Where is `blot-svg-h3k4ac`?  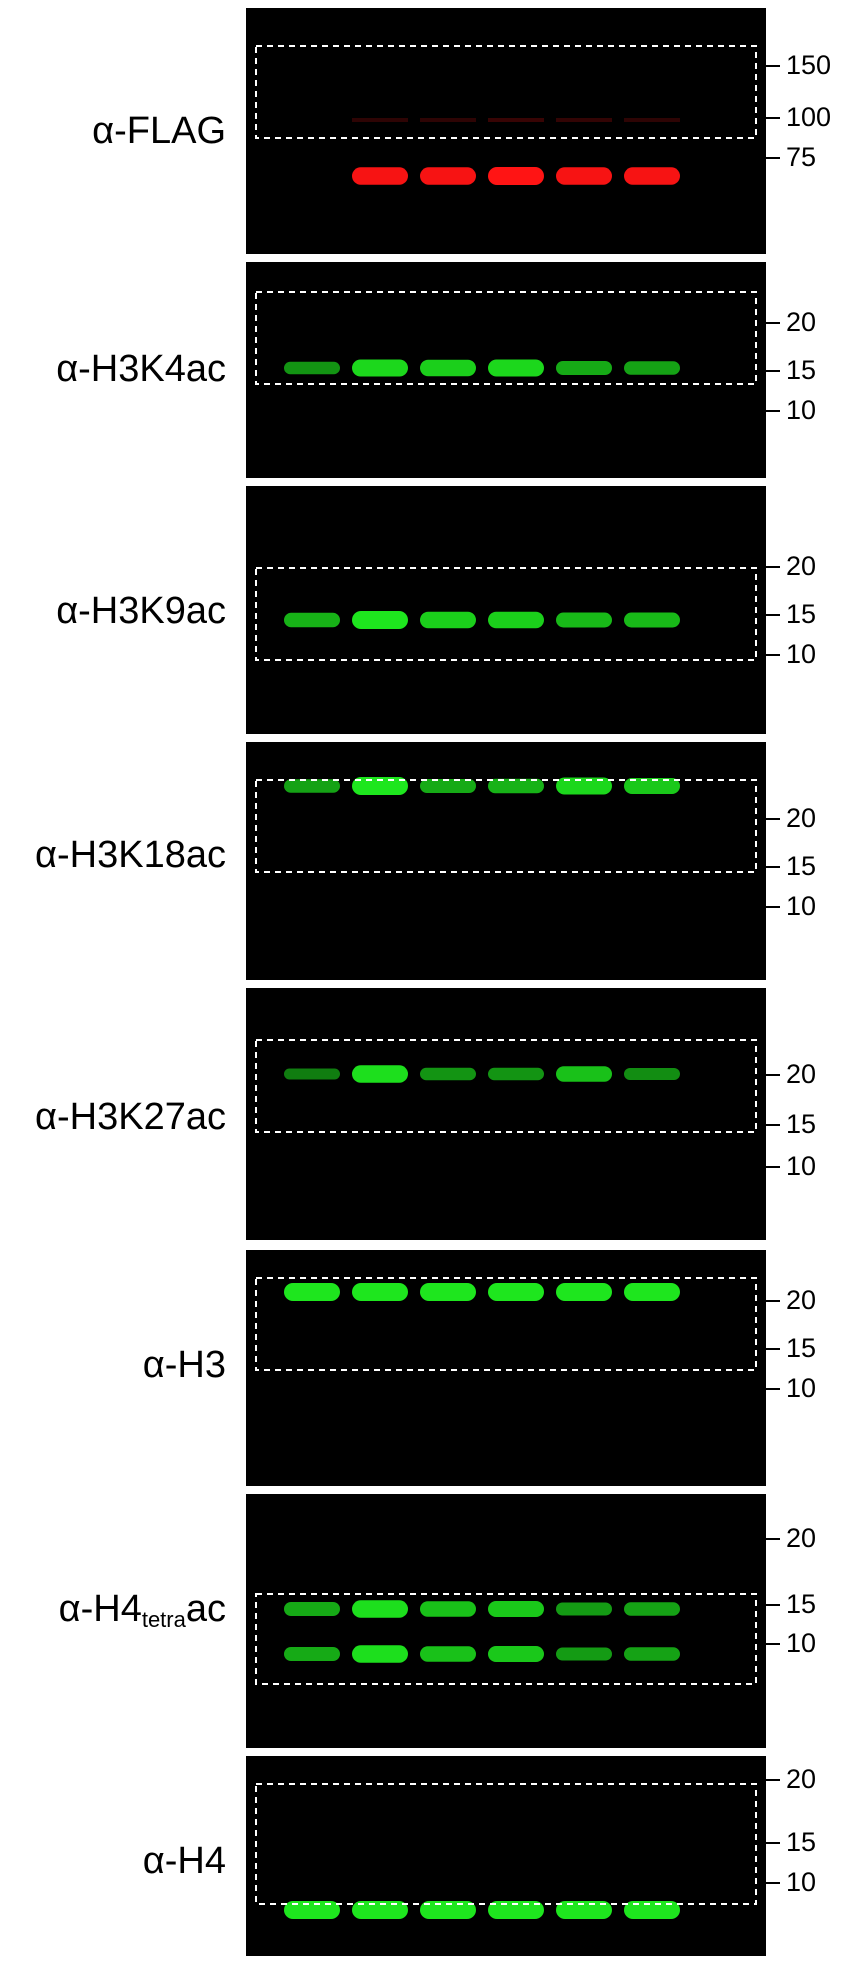 blot-svg-h3k4ac is located at coordinates (506, 338).